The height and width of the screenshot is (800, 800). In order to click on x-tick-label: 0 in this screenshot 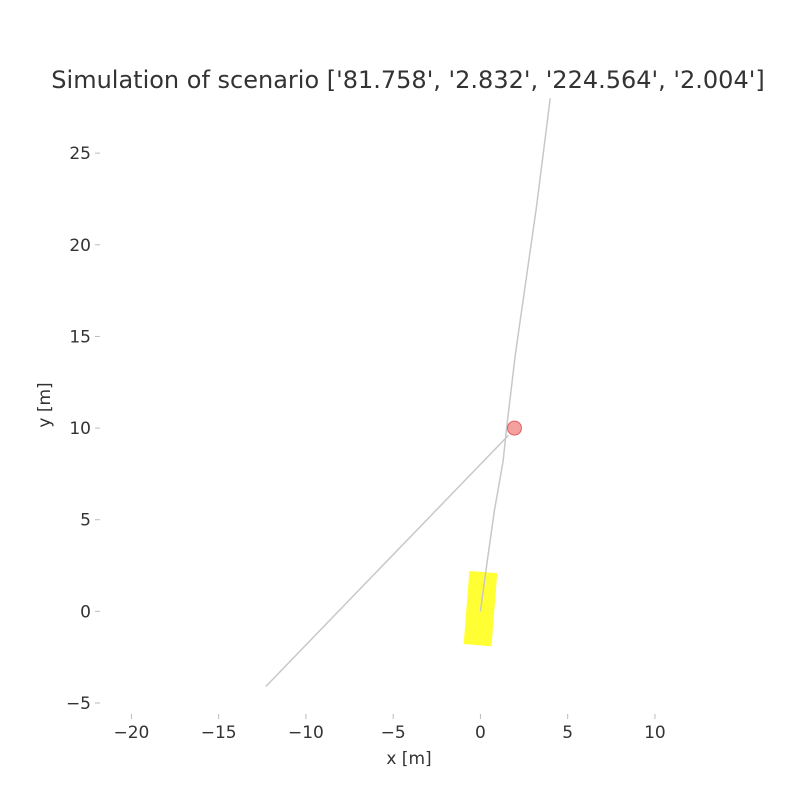, I will do `click(480, 733)`.